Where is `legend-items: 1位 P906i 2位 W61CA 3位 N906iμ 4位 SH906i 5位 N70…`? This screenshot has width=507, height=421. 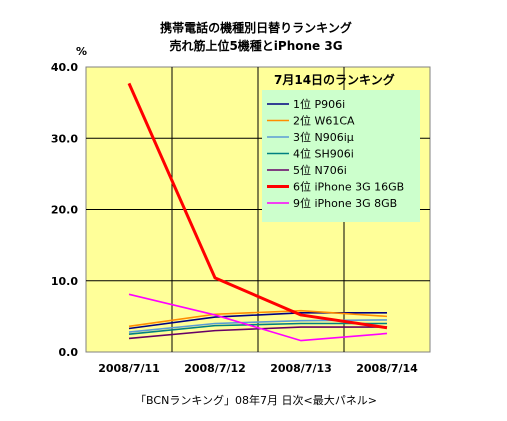
legend-items: 1位 P906i 2位 W61CA 3位 N906iμ 4位 SH906i 5位 N70… is located at coordinates (335, 153).